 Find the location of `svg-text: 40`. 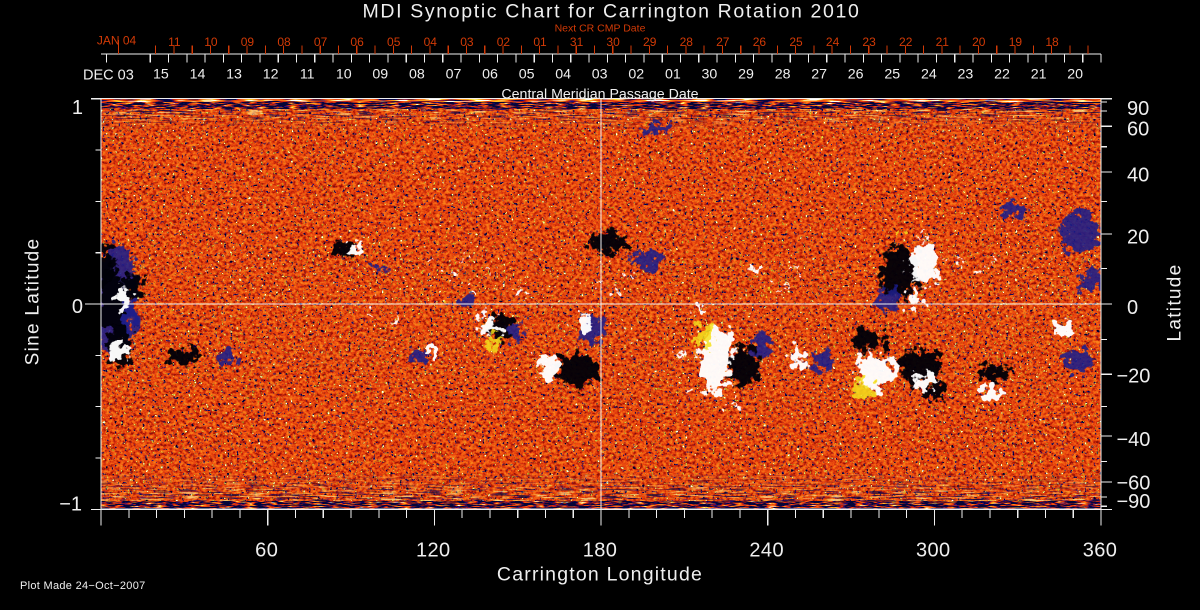

svg-text: 40 is located at coordinates (1138, 175).